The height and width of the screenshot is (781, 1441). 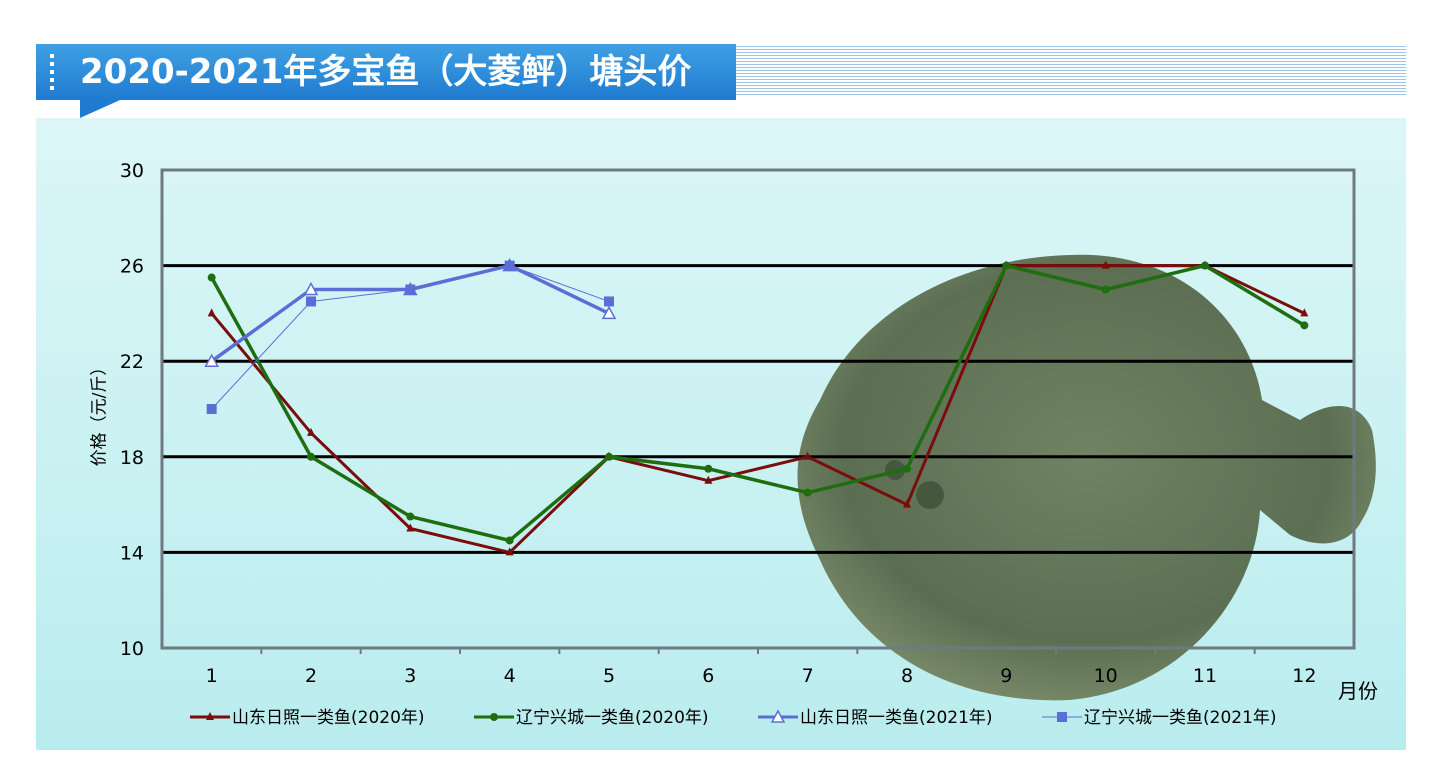 What do you see at coordinates (132, 458) in the screenshot?
I see `y-tick-label: 18` at bounding box center [132, 458].